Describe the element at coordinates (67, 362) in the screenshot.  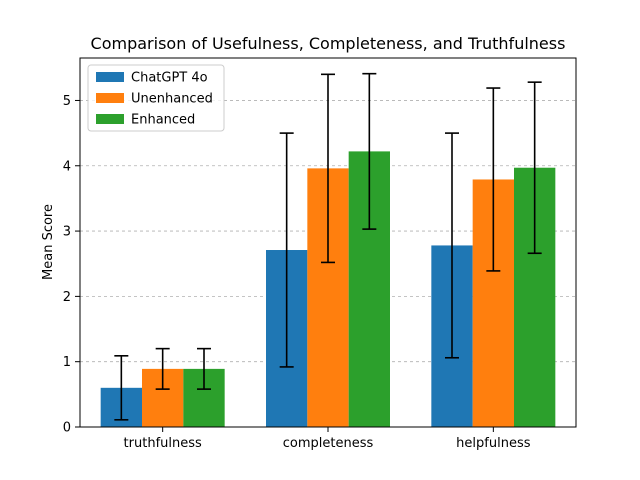
I see `y-tick-label: 1` at that location.